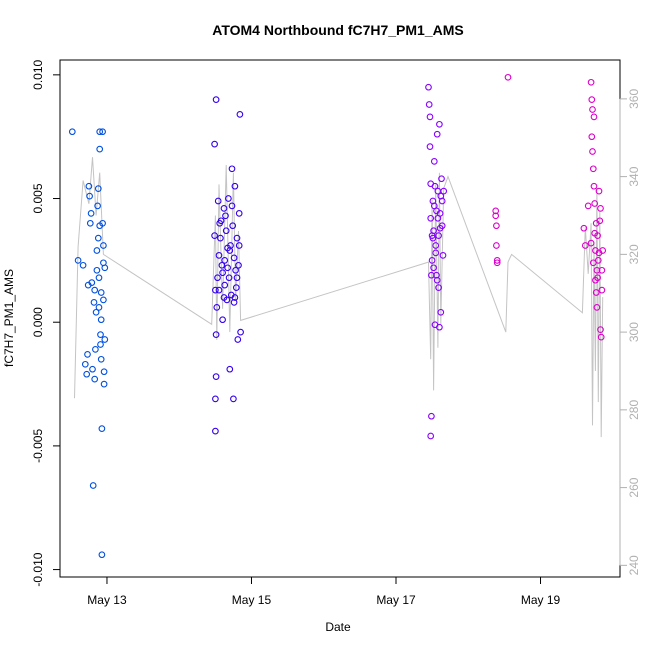  I want to click on y-axis-label: fC7H7_PM1_AMS, so click(9, 318).